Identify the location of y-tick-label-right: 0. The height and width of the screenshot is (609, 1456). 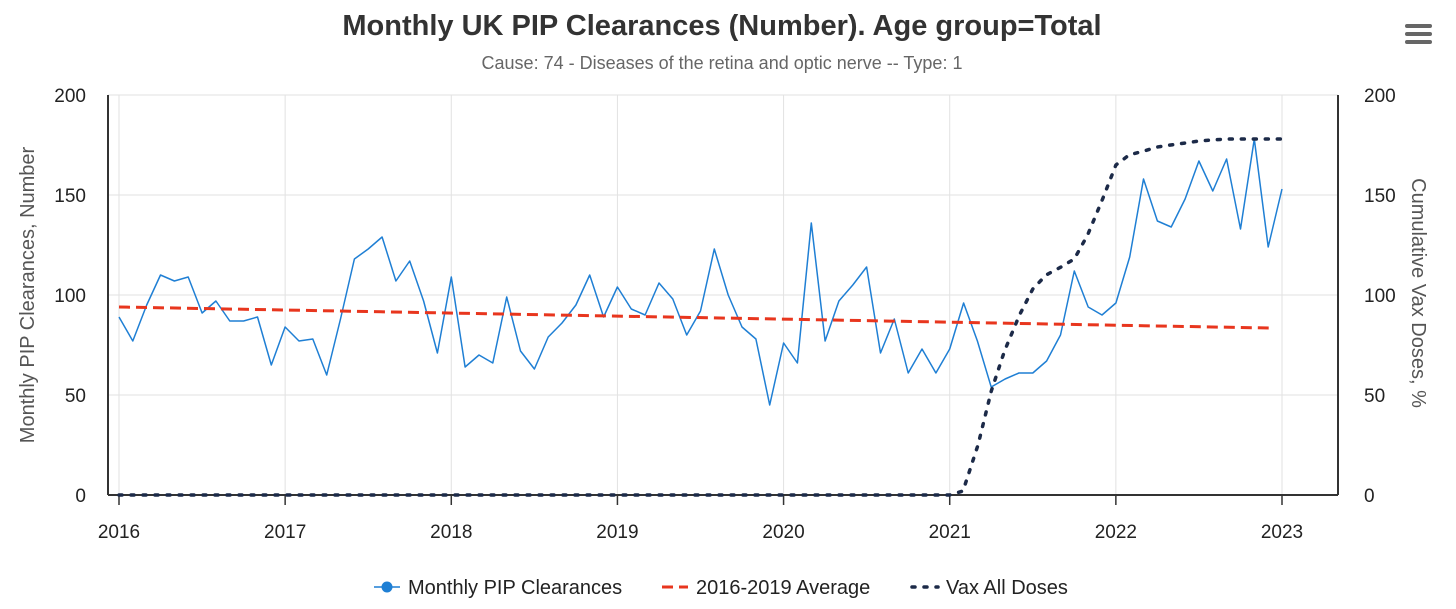
(1369, 496).